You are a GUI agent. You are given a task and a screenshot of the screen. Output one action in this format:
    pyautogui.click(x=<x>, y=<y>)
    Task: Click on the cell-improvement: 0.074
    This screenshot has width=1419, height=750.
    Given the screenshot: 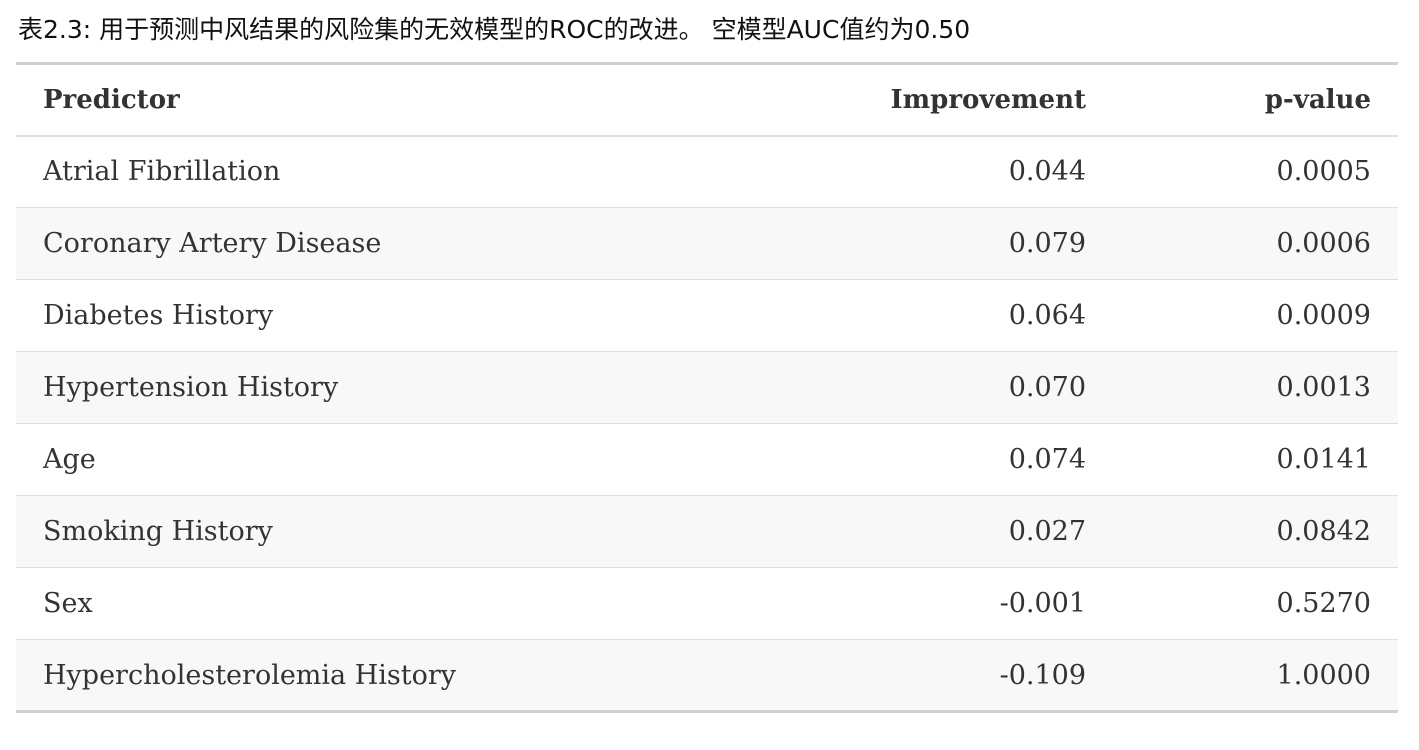 What is the action you would take?
    pyautogui.click(x=934, y=459)
    